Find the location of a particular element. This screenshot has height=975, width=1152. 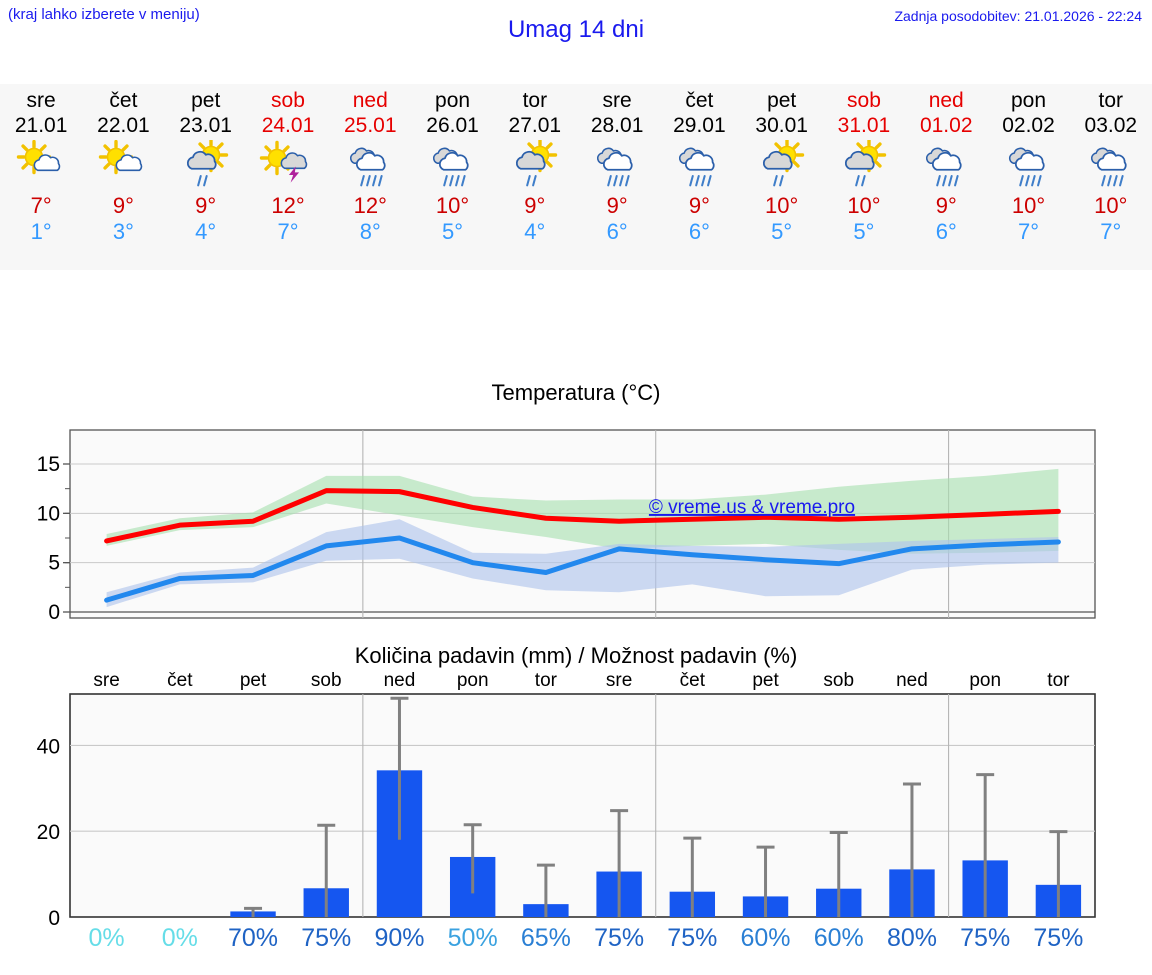

day-date: 03.02 is located at coordinates (1111, 125).